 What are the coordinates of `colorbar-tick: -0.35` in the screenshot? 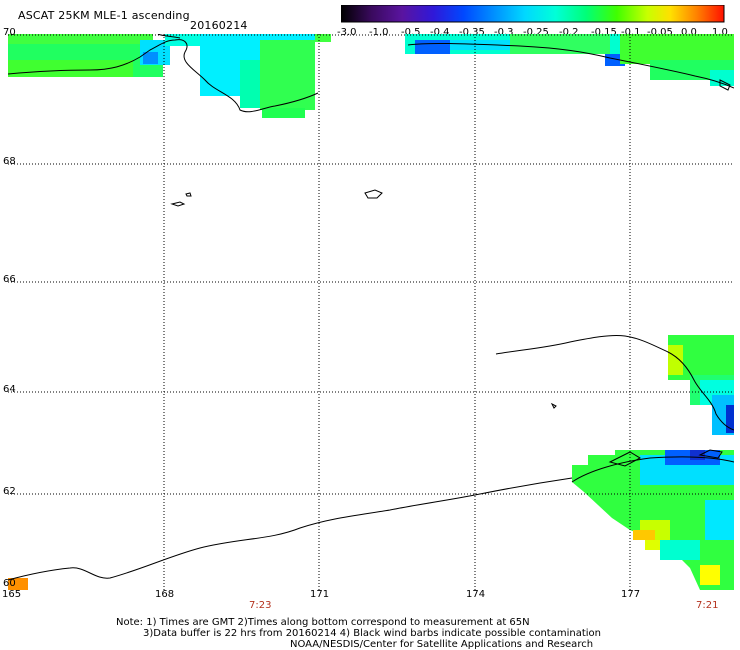 It's located at (472, 32).